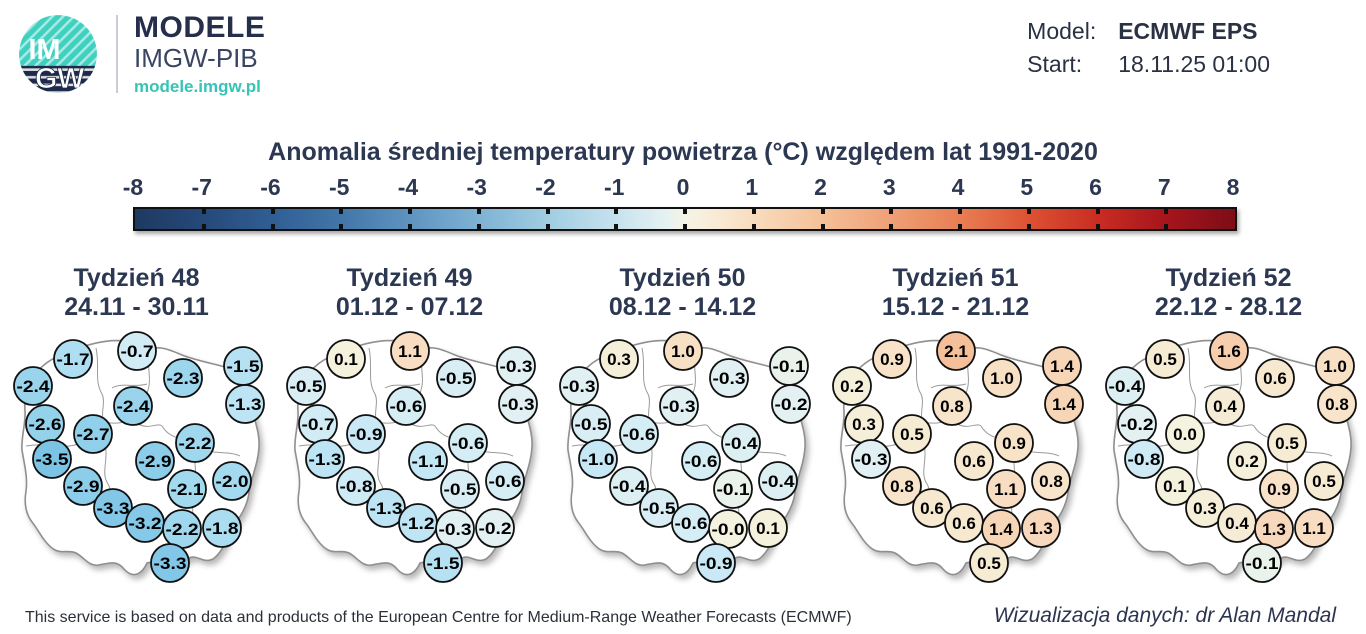 This screenshot has width=1366, height=634. Describe the element at coordinates (200, 27) in the screenshot. I see `brand-title: MODELE` at that location.